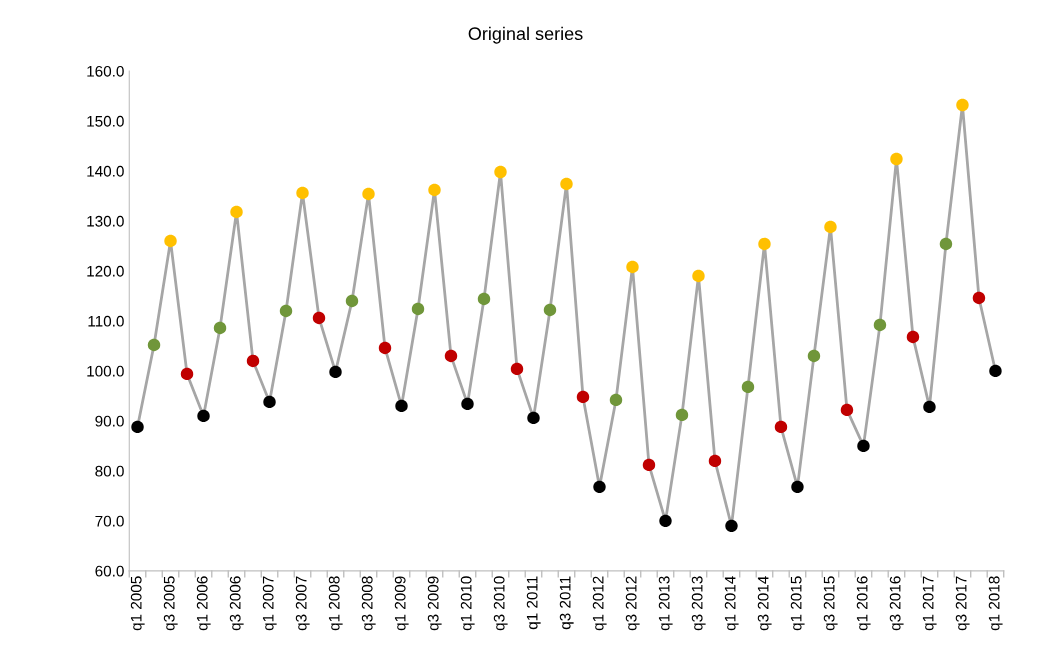 This screenshot has width=1051, height=670. I want to click on y-tick-label: 130.0, so click(105, 221).